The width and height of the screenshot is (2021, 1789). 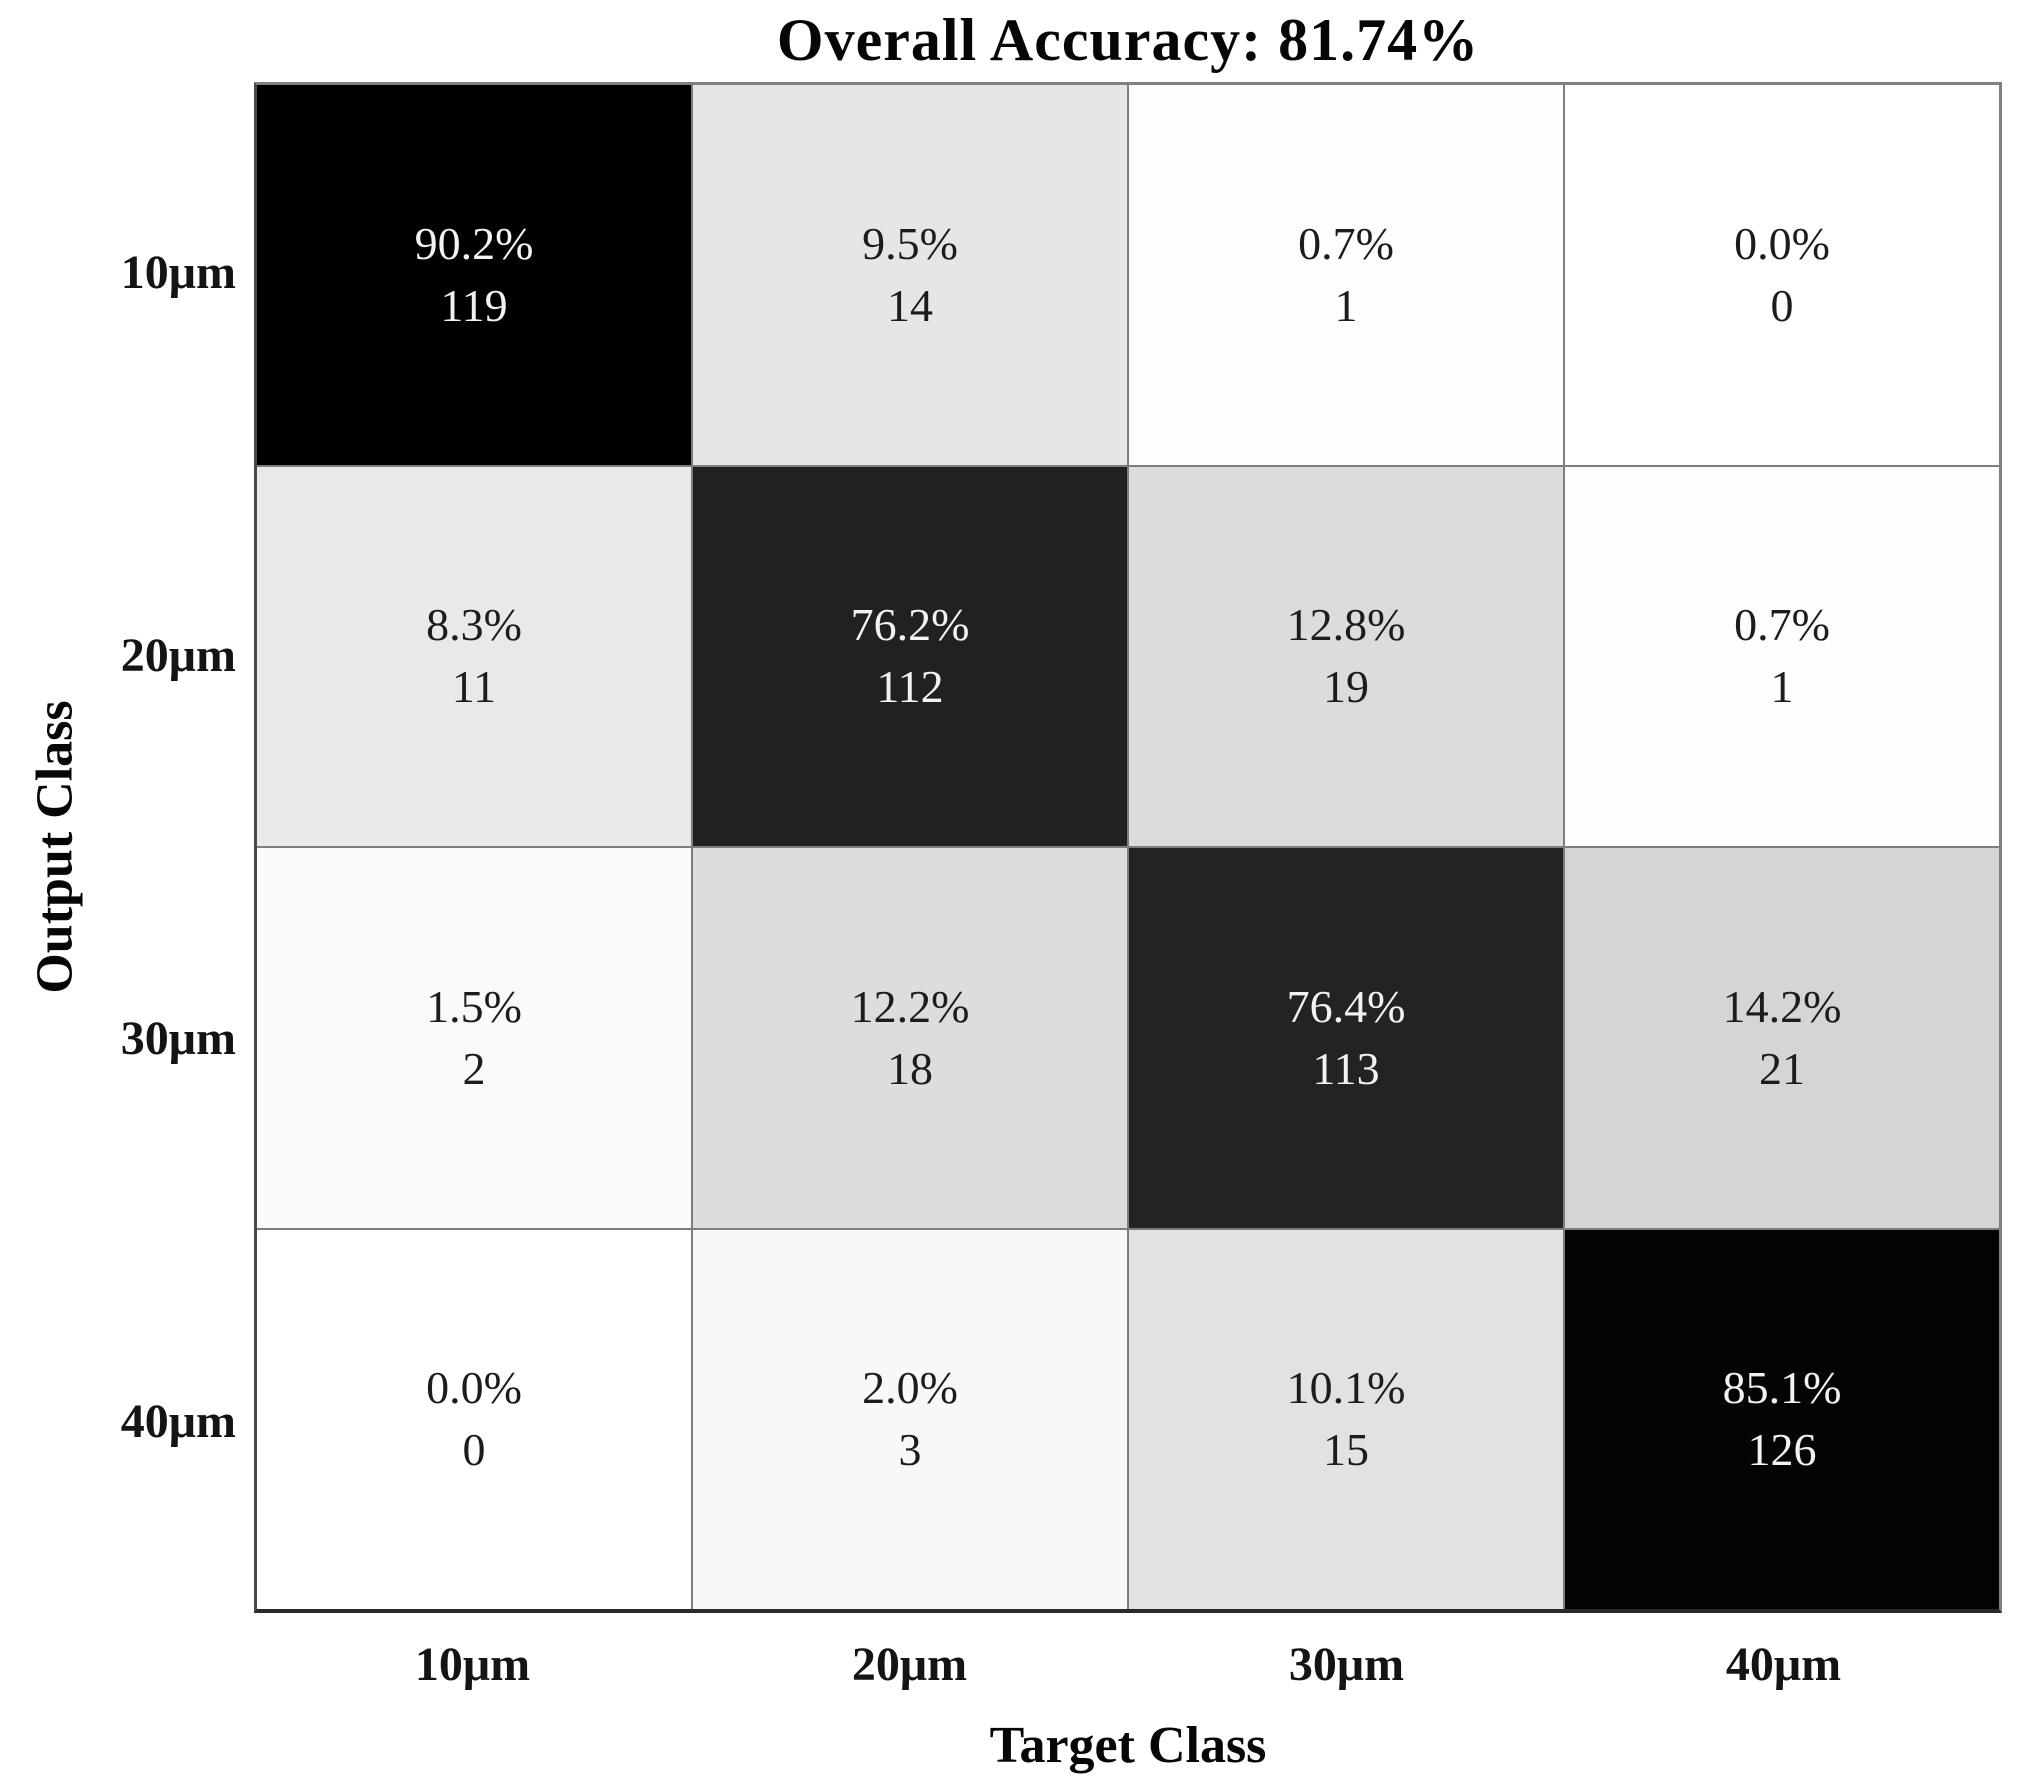 I want to click on matrix-cell-r2c1: 8.3% 11, so click(x=474, y=656).